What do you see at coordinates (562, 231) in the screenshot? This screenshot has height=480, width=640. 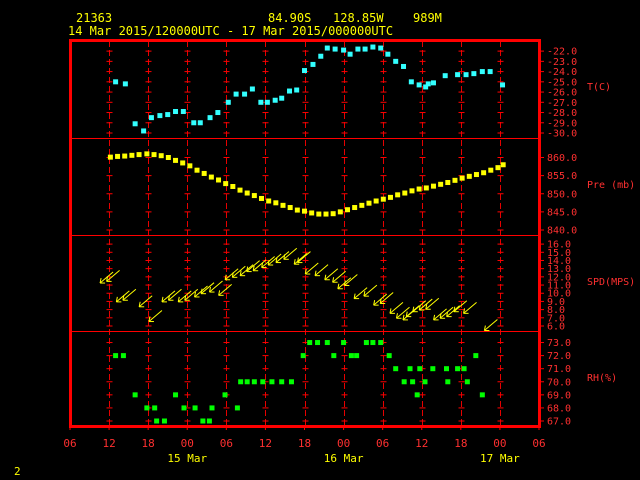 I see `y-tick-label: 840.0` at bounding box center [562, 231].